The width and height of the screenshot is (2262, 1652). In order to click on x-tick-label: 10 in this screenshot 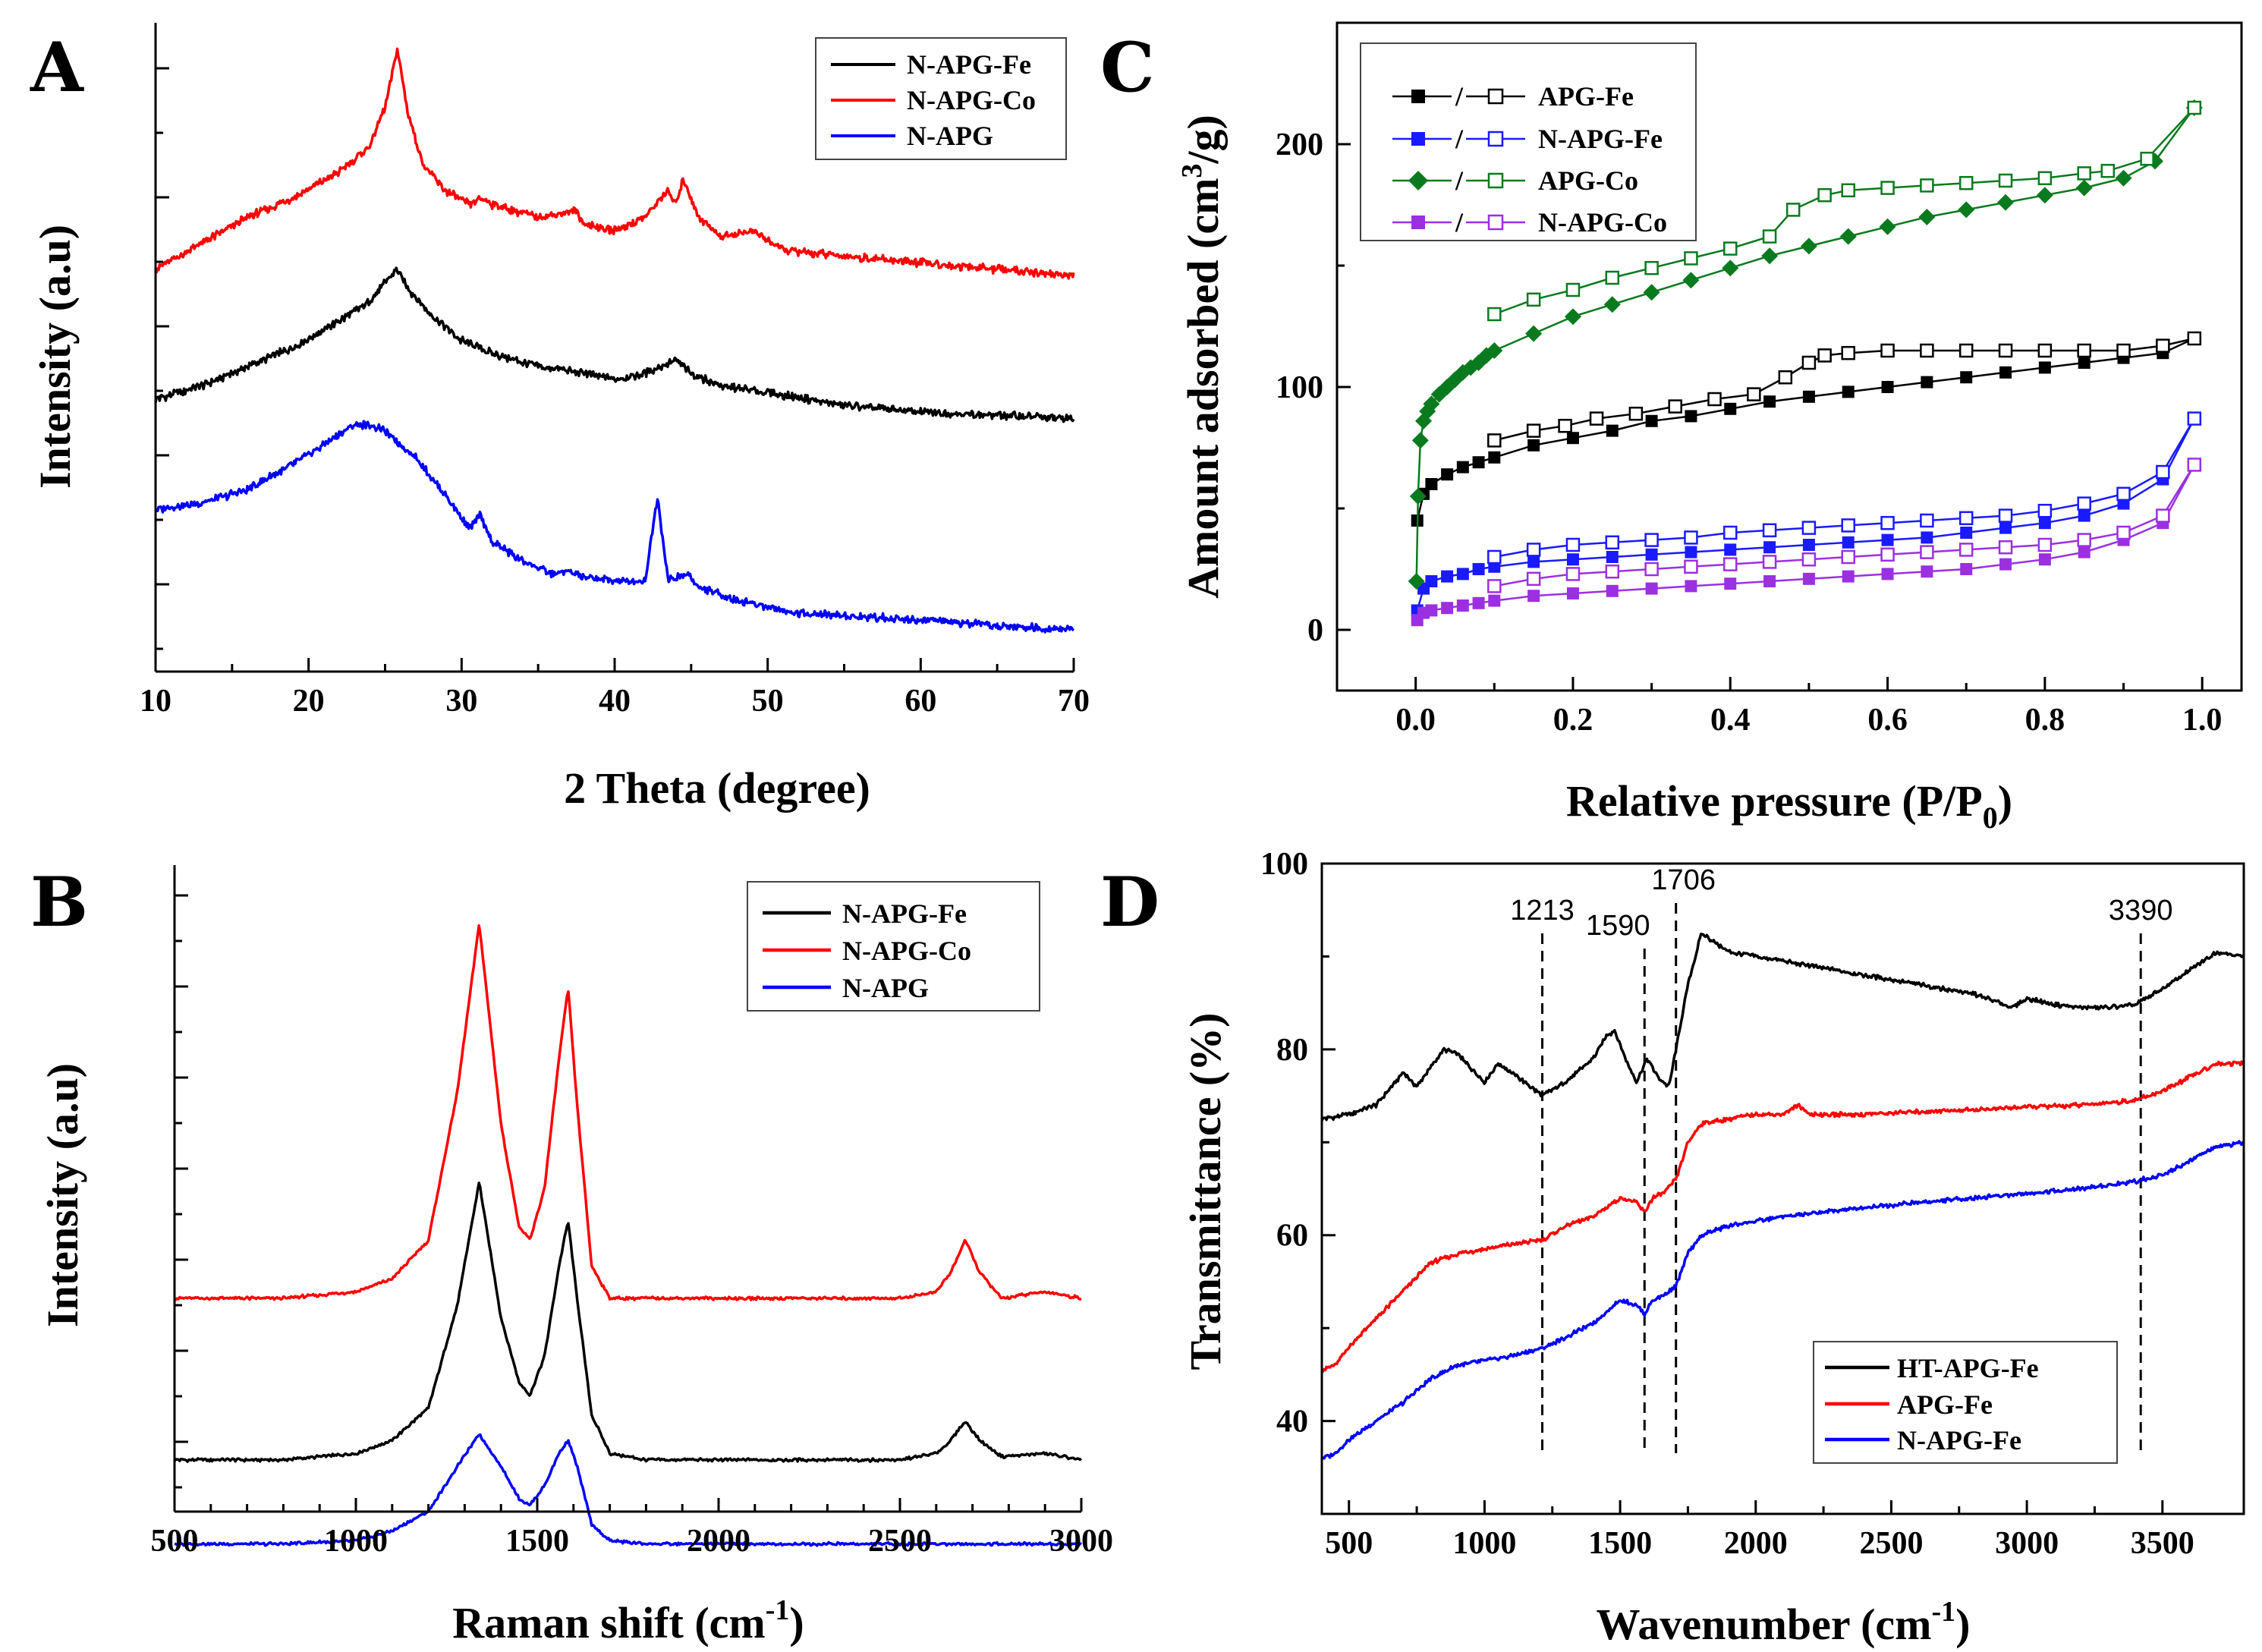, I will do `click(155, 701)`.